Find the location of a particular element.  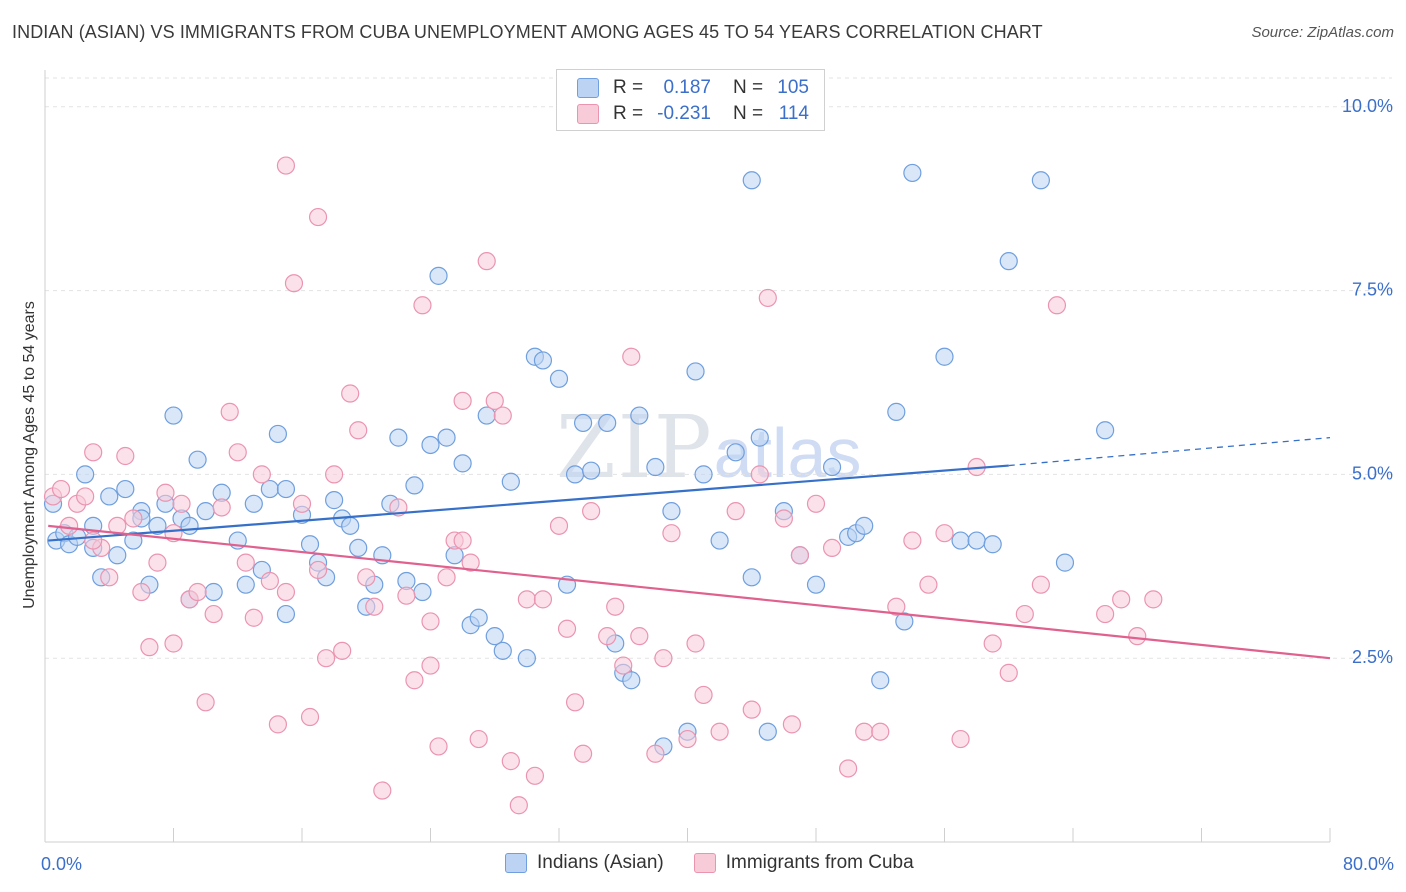

series-swatch-indians is located at coordinates (516, 863).